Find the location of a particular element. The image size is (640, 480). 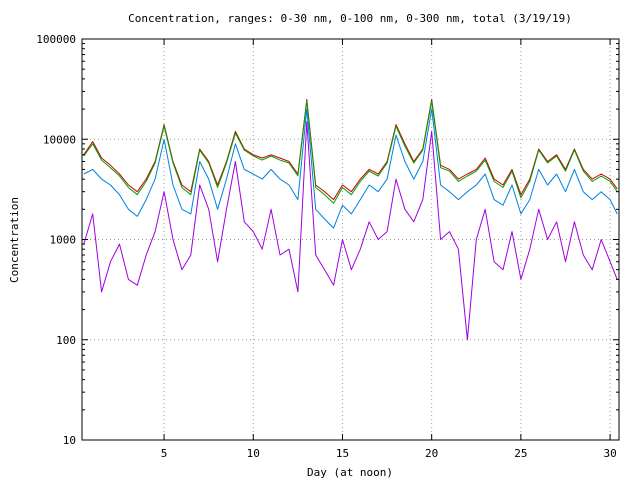

y-tick-label: 10000 is located at coordinates (59, 139).